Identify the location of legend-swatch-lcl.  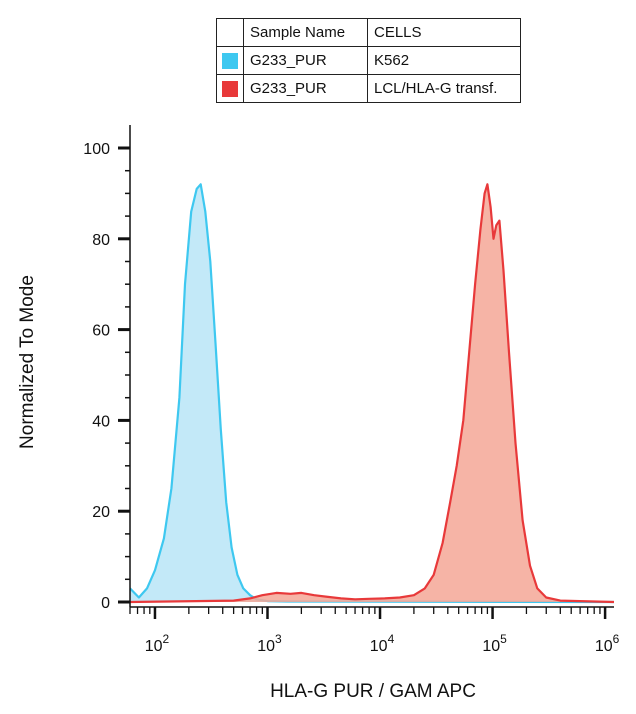
(230, 88).